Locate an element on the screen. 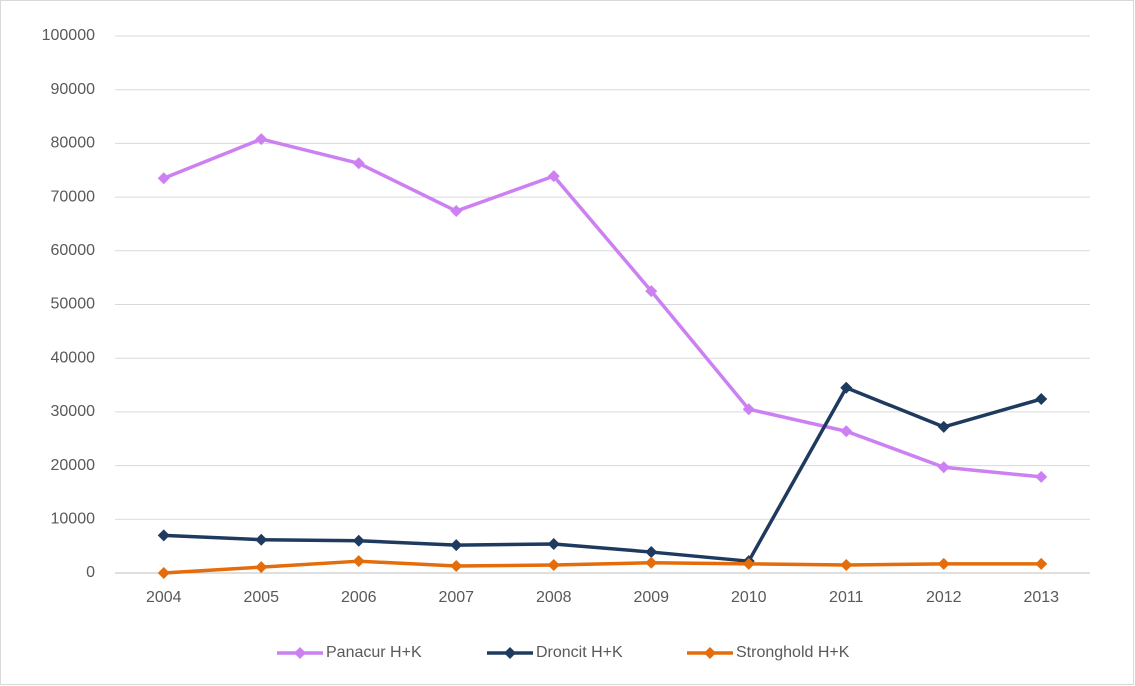 The width and height of the screenshot is (1135, 686). y-tick-label: 20000 is located at coordinates (73, 465).